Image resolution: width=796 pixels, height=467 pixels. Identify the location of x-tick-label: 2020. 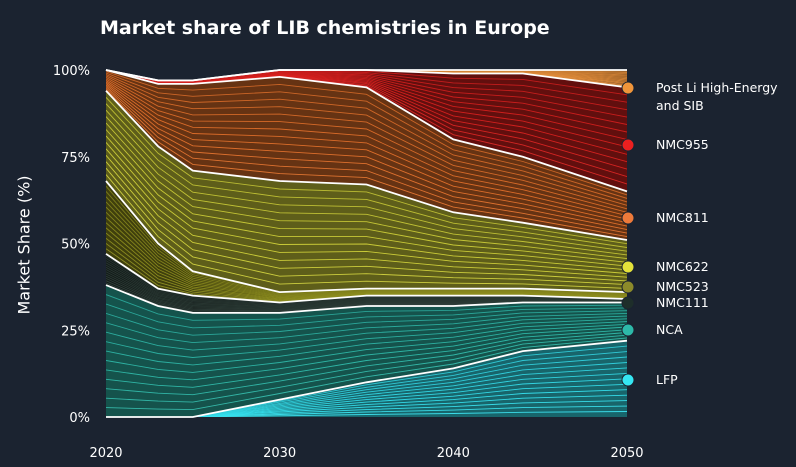
(105, 453).